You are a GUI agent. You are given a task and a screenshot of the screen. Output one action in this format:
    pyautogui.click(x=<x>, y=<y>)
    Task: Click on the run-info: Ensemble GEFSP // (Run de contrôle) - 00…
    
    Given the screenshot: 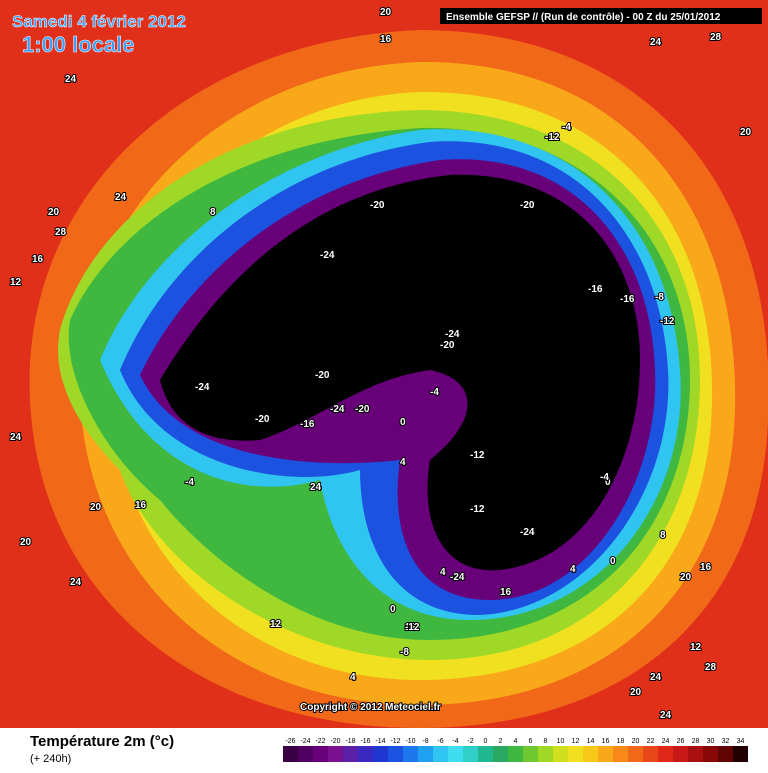 What is the action you would take?
    pyautogui.click(x=583, y=17)
    